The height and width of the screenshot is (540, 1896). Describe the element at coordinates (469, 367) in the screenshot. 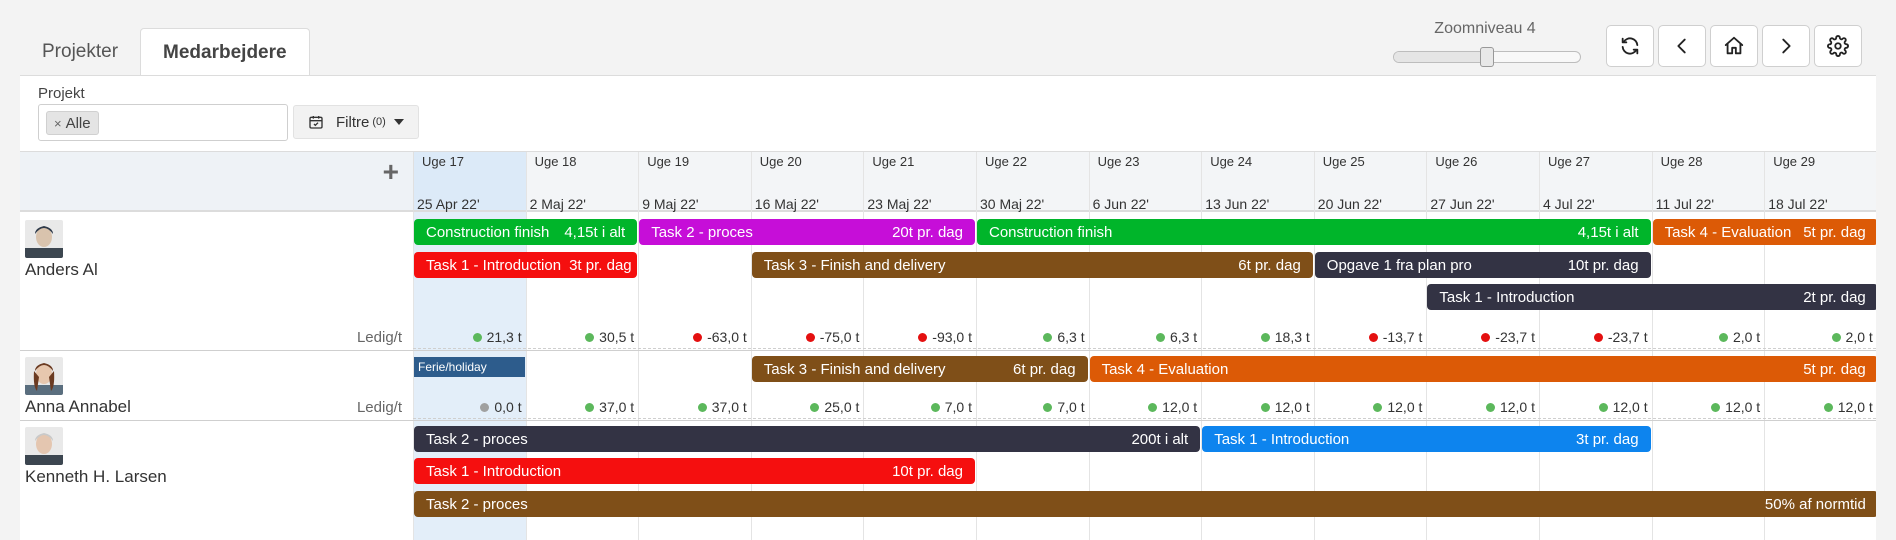

I see `task-bar: Ferie/holiday` at that location.